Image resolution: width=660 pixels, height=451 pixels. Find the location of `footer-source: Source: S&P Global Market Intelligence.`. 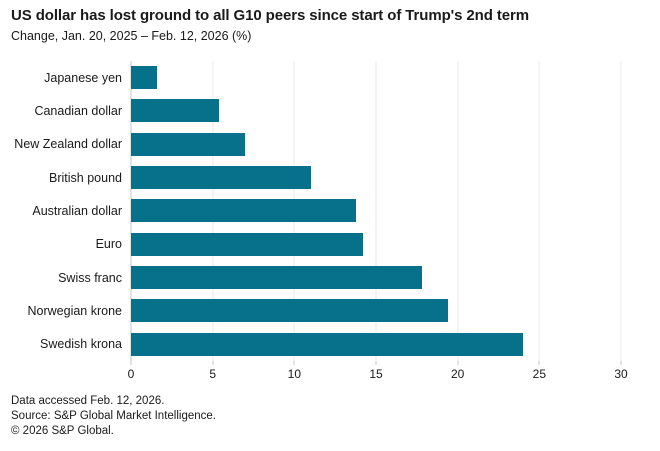

footer-source: Source: S&P Global Market Intelligence. is located at coordinates (113, 416).